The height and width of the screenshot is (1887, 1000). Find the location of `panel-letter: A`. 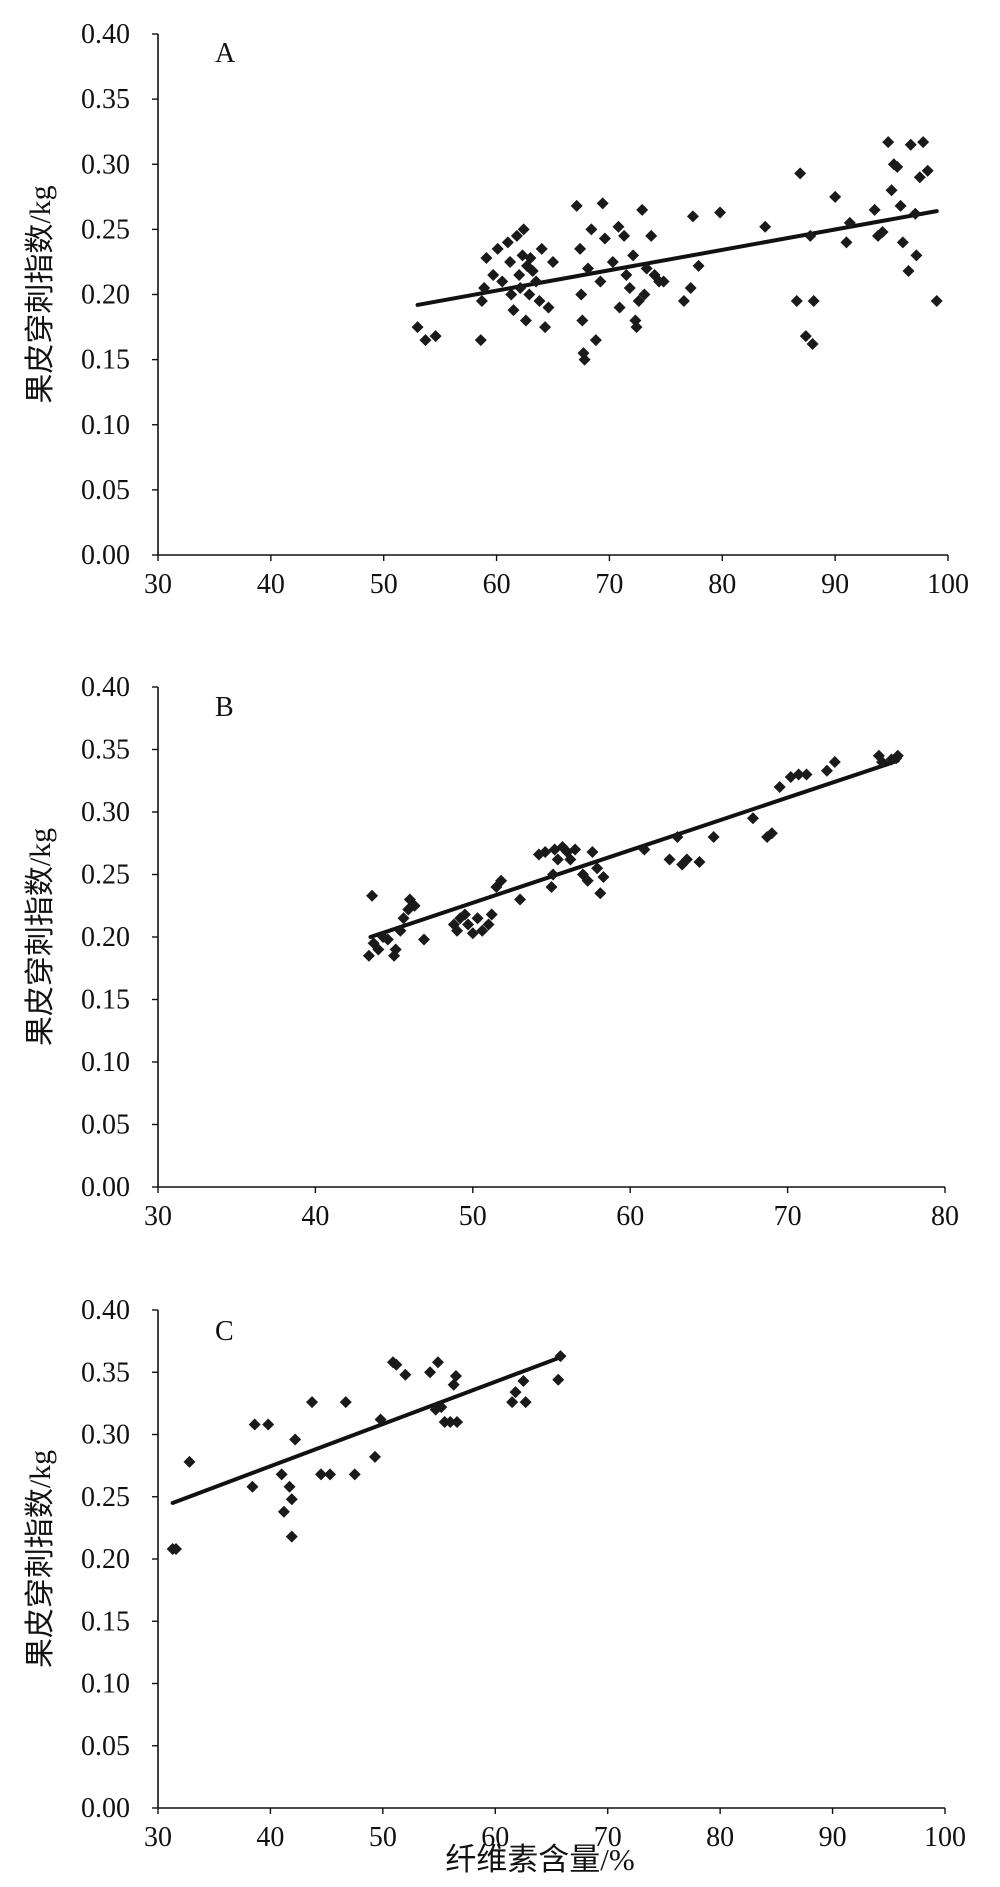

panel-letter: A is located at coordinates (225, 53).